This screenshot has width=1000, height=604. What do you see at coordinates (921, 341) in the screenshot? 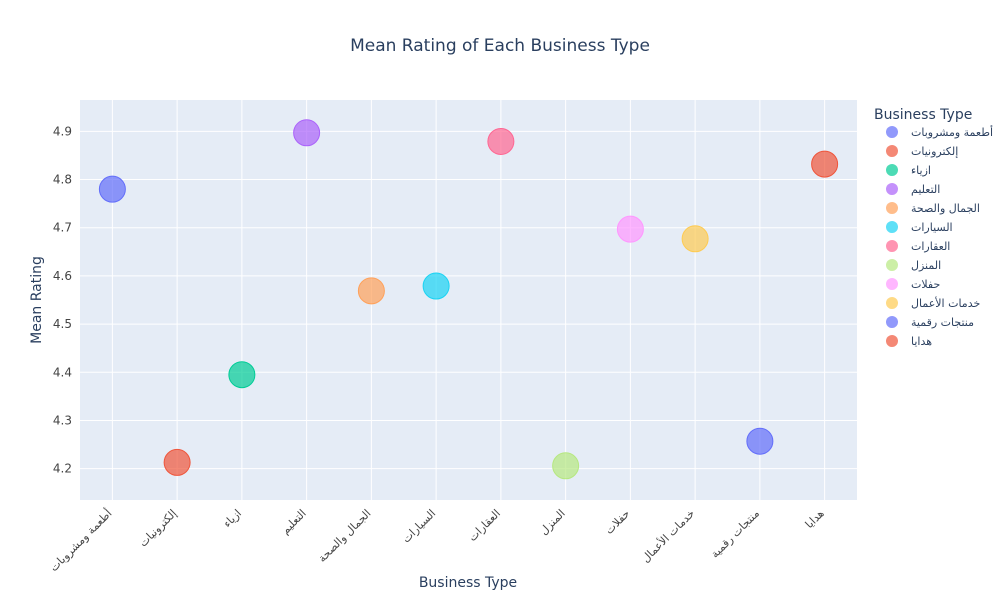
I see `legend-item-label: هدايا` at bounding box center [921, 341].